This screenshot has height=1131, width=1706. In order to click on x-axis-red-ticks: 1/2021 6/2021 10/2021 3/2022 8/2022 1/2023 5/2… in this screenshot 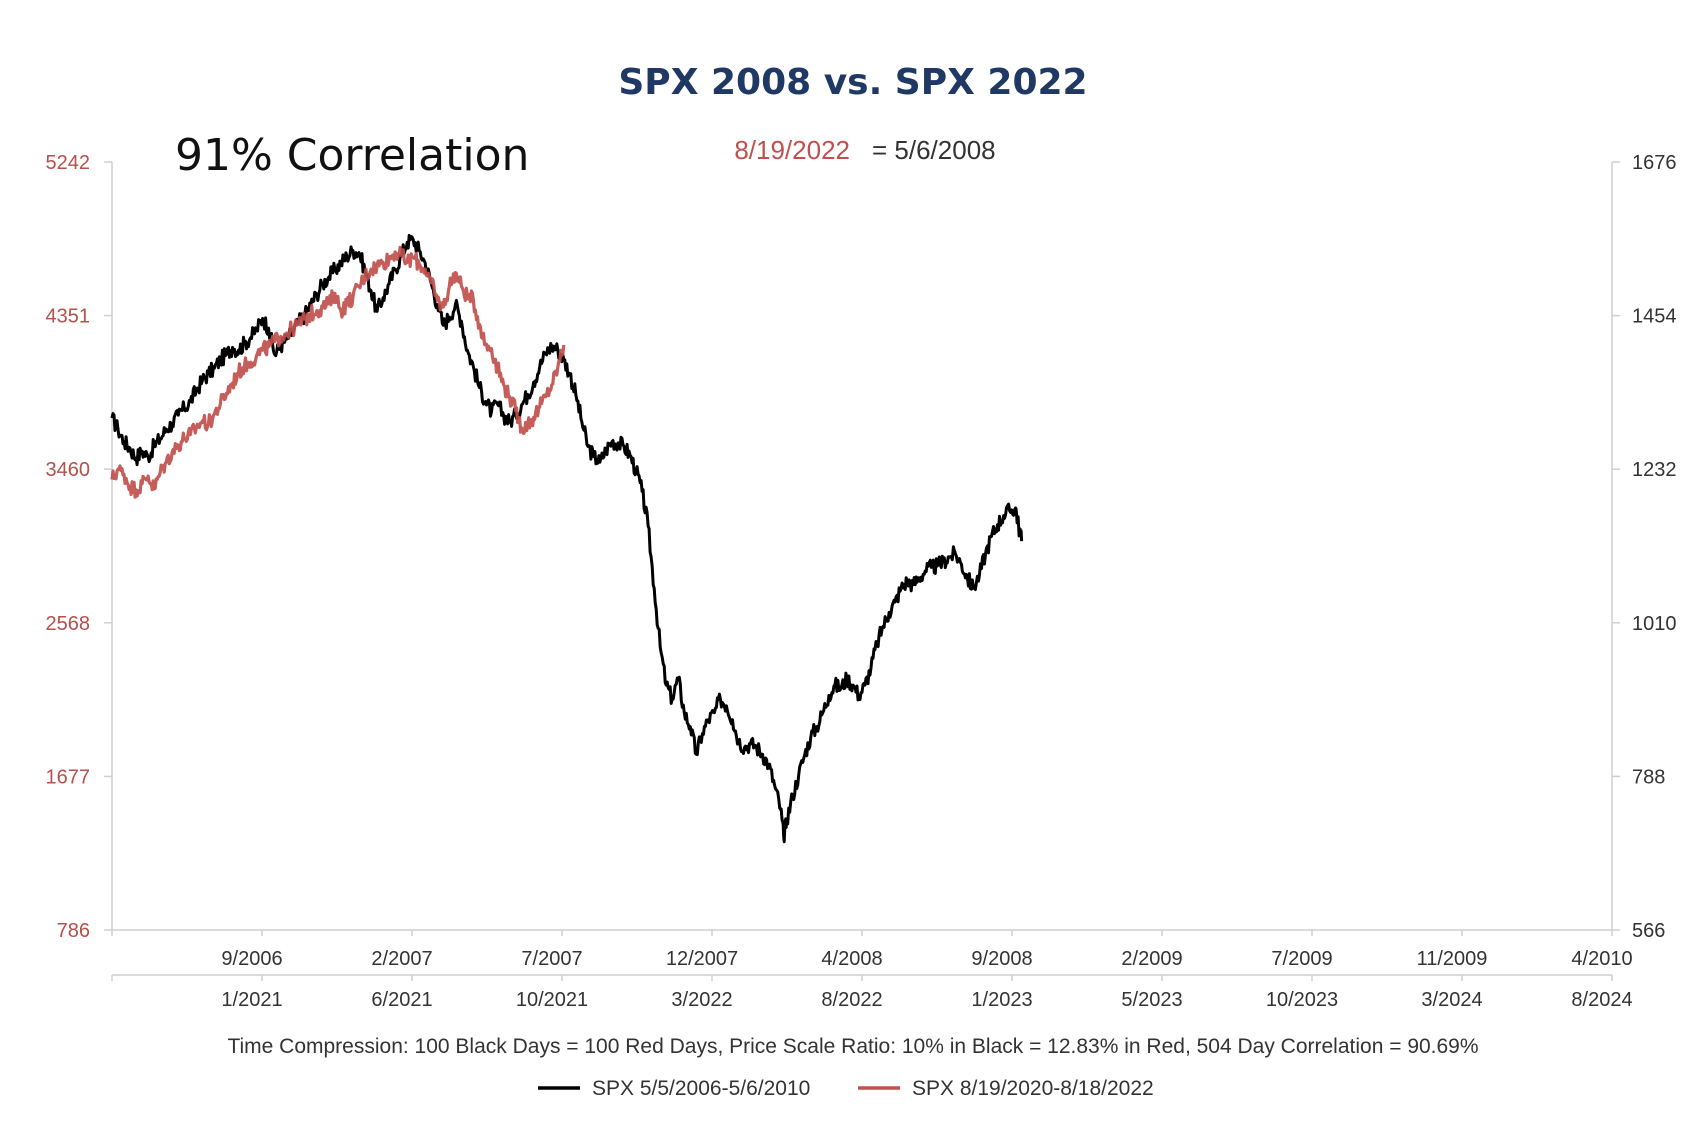, I will do `click(872, 993)`.